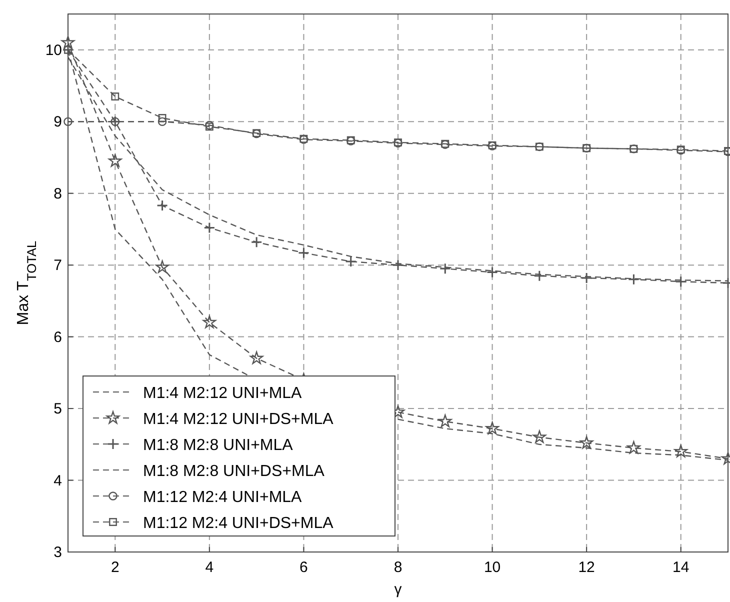 This screenshot has width=730, height=602. I want to click on legend-label: M1:8 M2:8 UNI+DS+MLA, so click(234, 471).